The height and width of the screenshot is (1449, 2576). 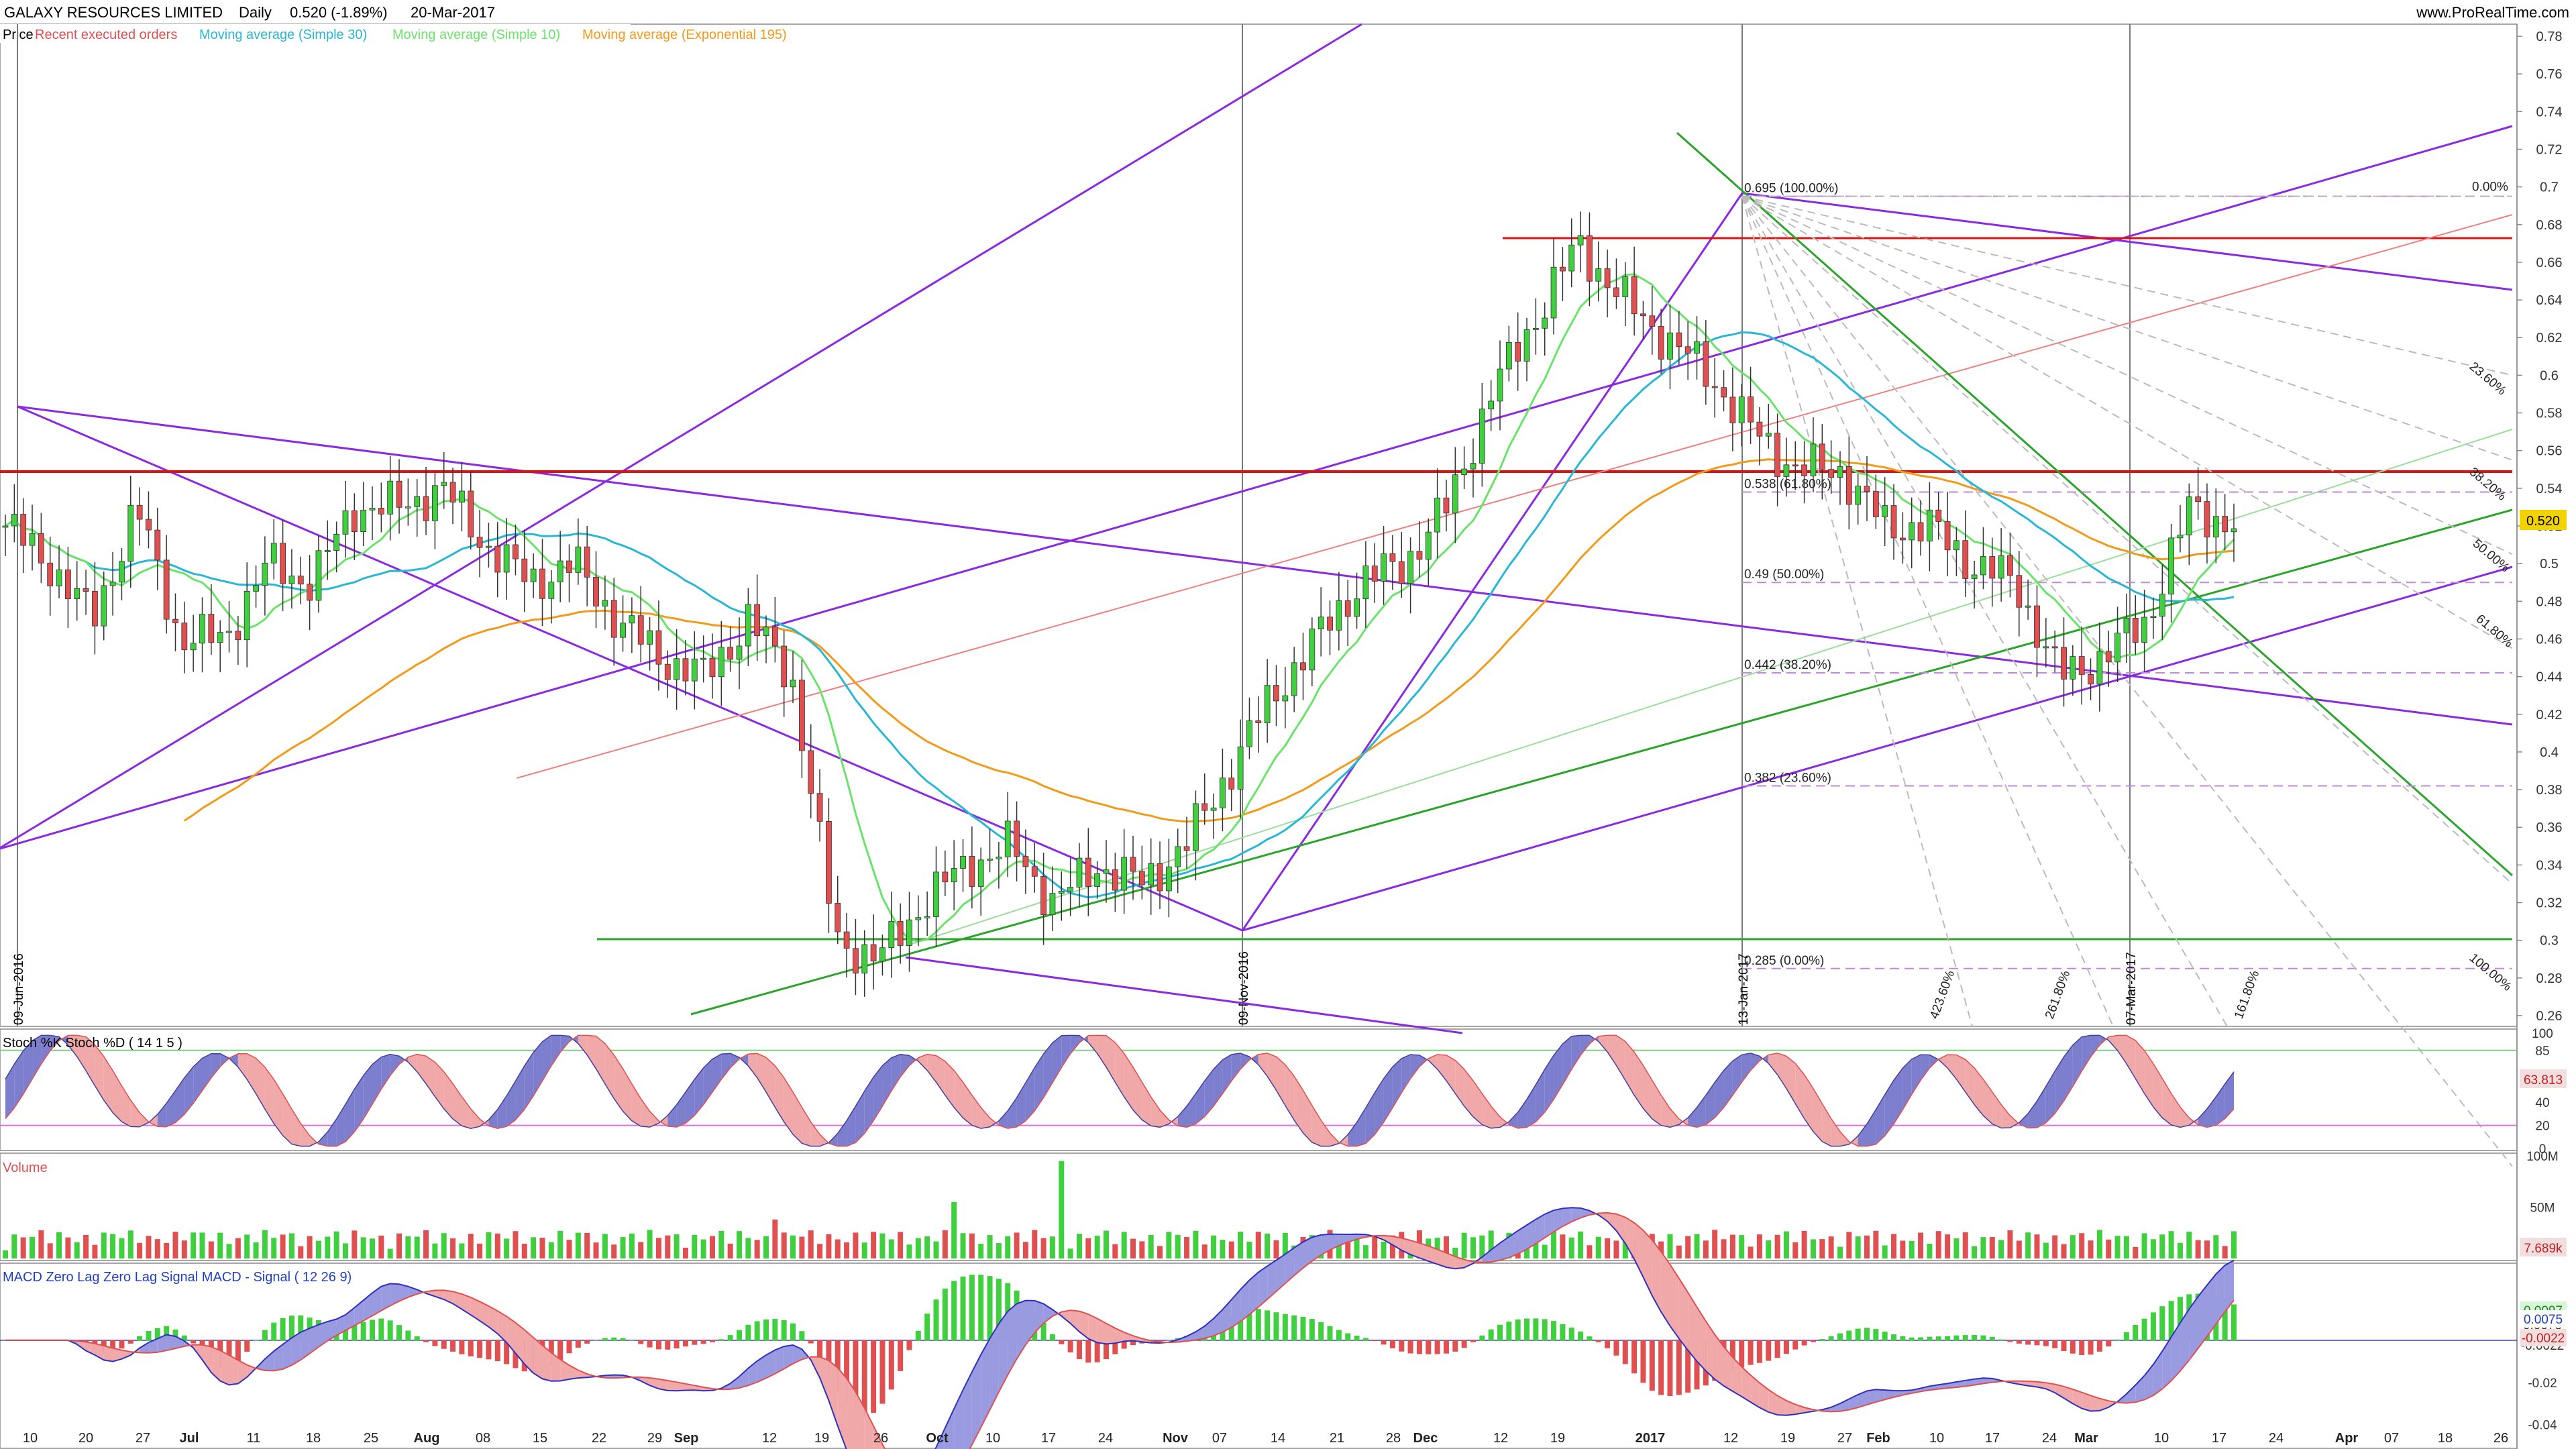 What do you see at coordinates (2542, 1384) in the screenshot?
I see `macd-tick-label: -0.02` at bounding box center [2542, 1384].